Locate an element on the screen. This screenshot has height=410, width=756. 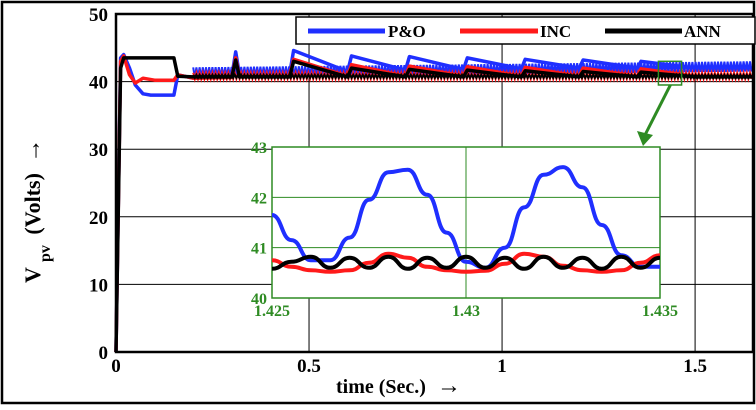
inset-x-tick-label: 1.425 is located at coordinates (272, 311).